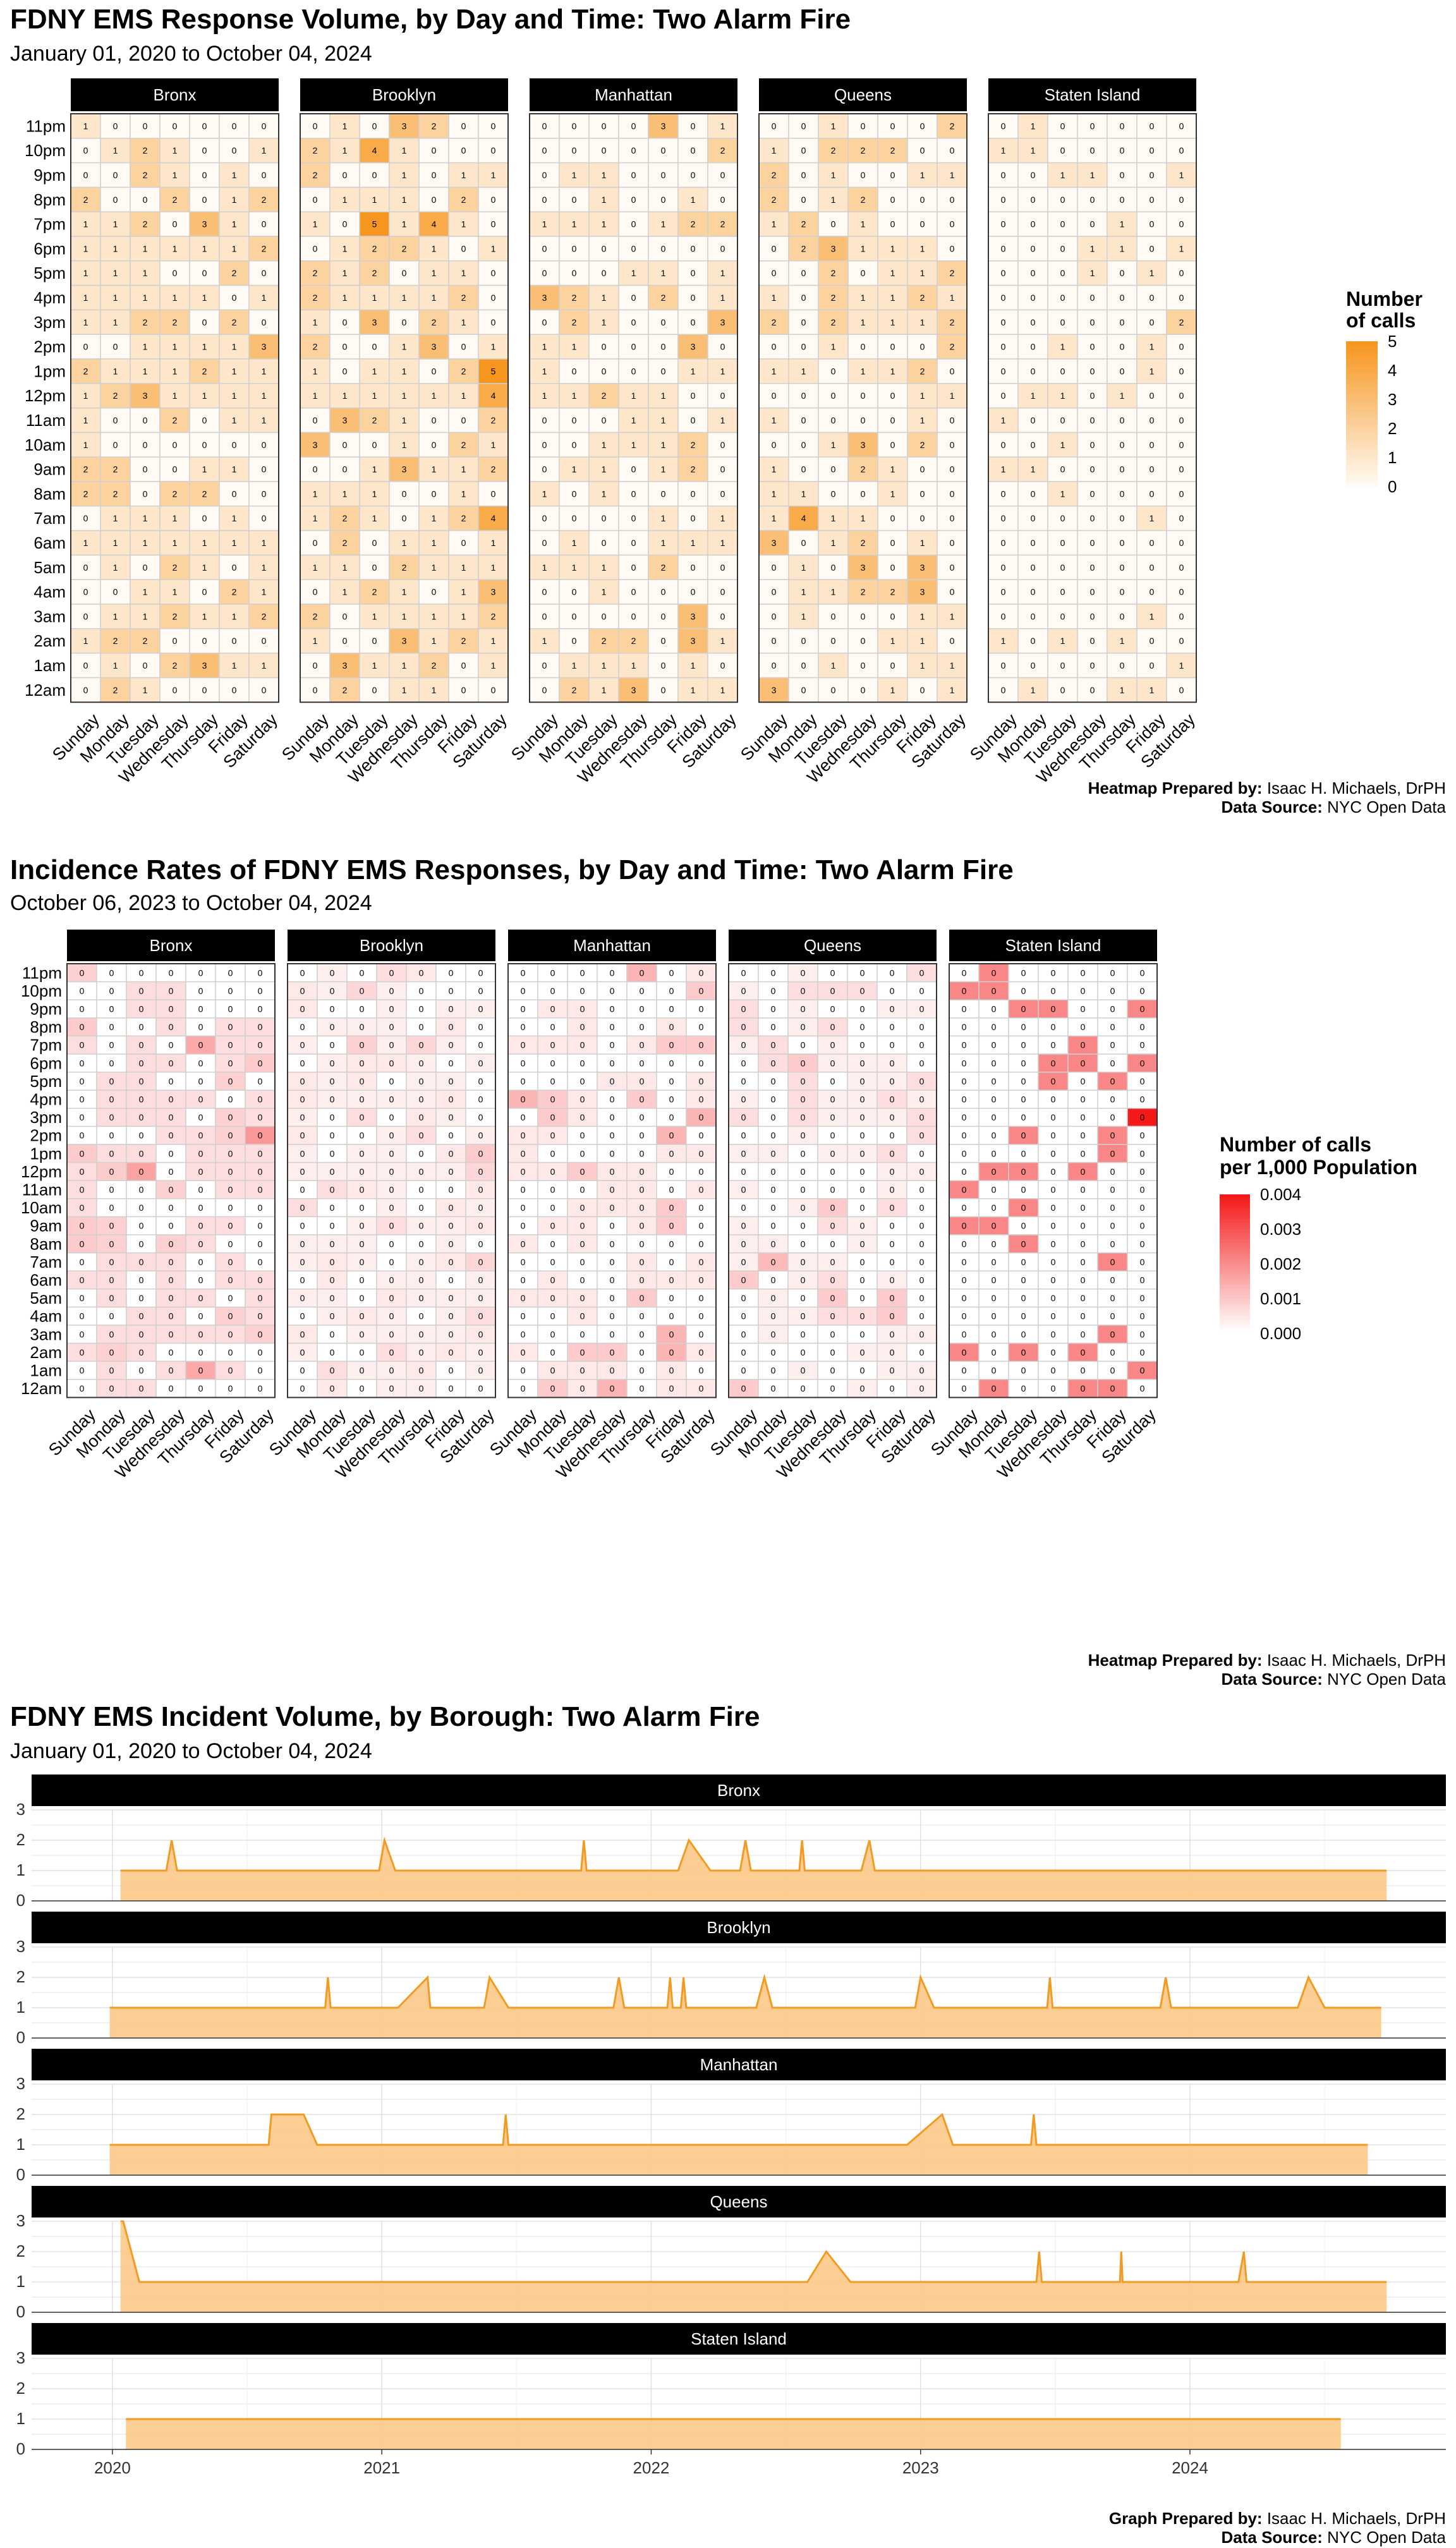 The width and height of the screenshot is (1456, 2548). What do you see at coordinates (145, 150) in the screenshot?
I see `cell-label-bronx-10pm-tuesday: 2` at bounding box center [145, 150].